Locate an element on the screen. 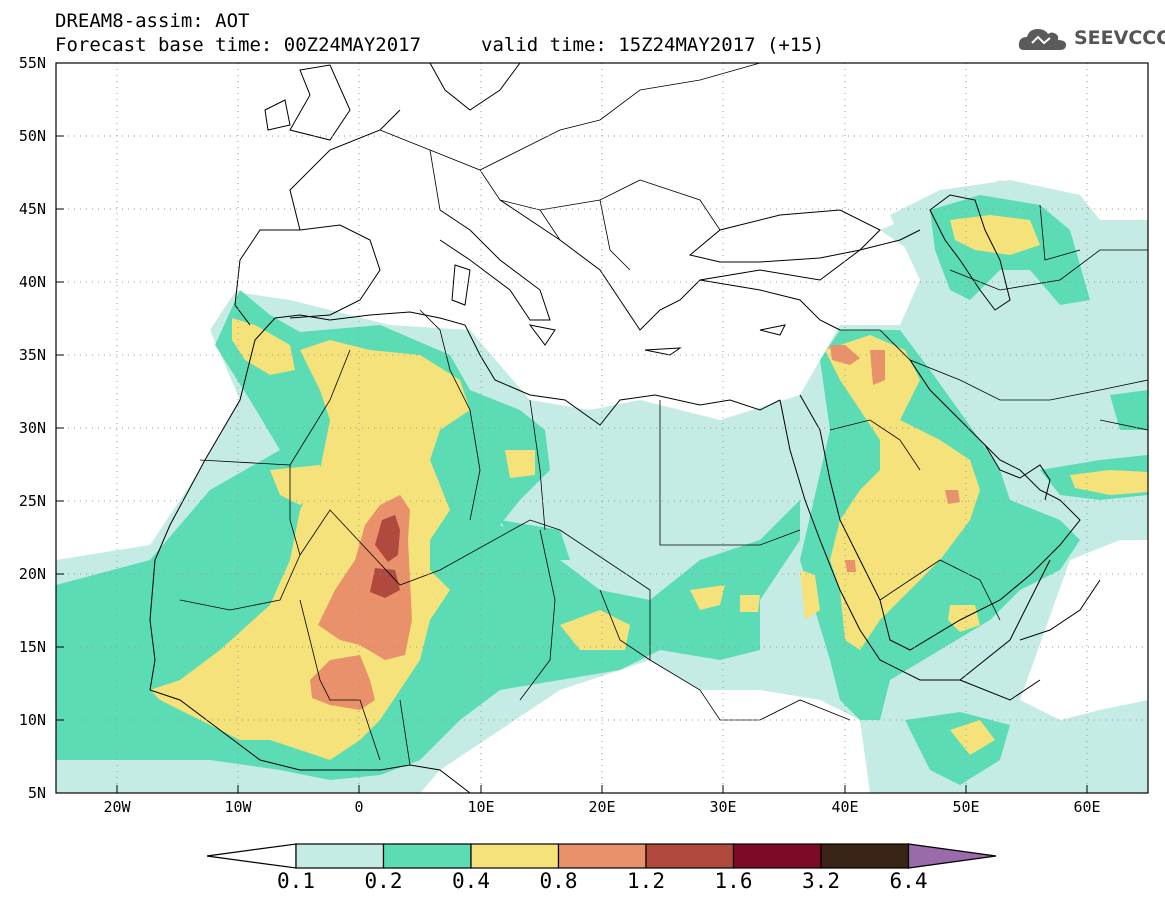  lat-label: 20N is located at coordinates (32, 574).